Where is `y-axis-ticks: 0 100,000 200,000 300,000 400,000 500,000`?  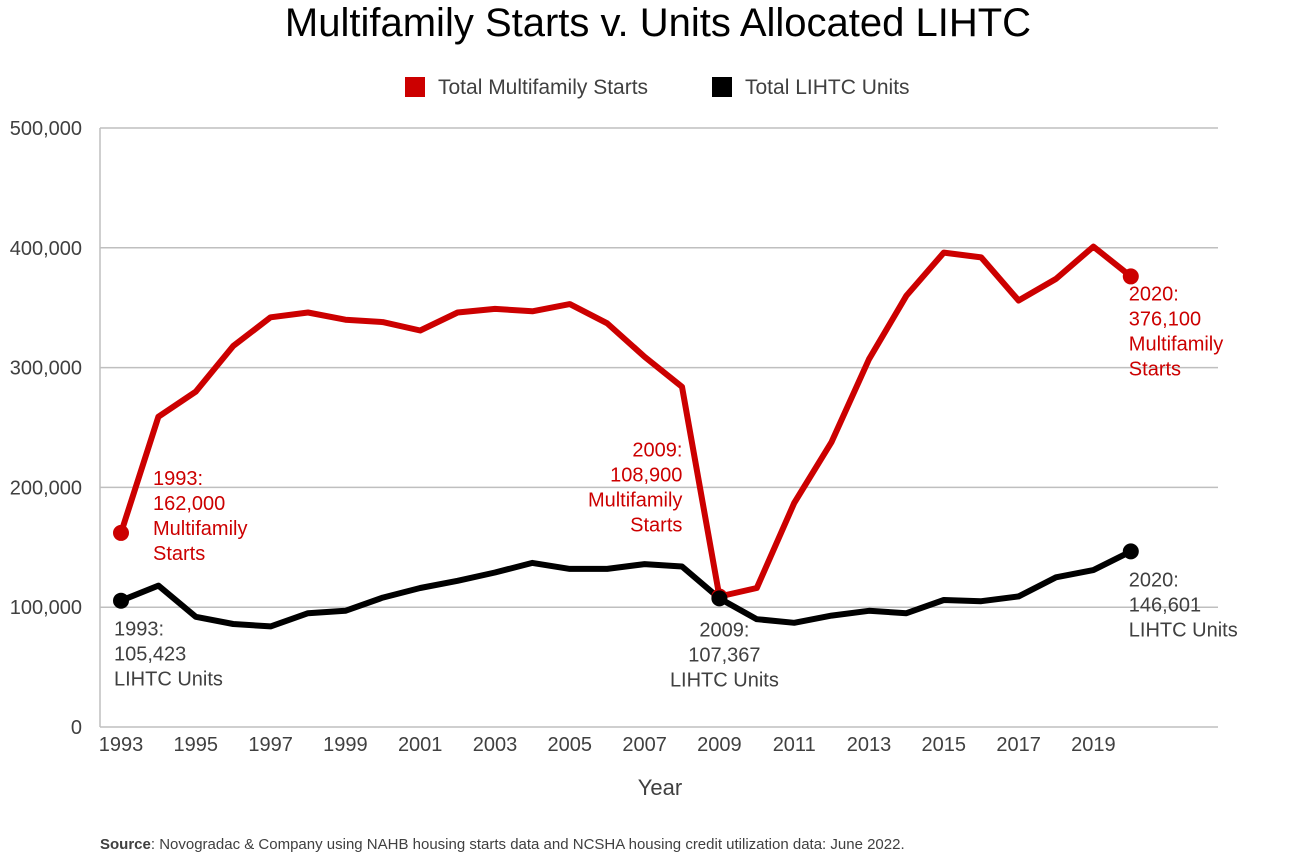
y-axis-ticks: 0 100,000 200,000 300,000 400,000 500,000 is located at coordinates (46, 428).